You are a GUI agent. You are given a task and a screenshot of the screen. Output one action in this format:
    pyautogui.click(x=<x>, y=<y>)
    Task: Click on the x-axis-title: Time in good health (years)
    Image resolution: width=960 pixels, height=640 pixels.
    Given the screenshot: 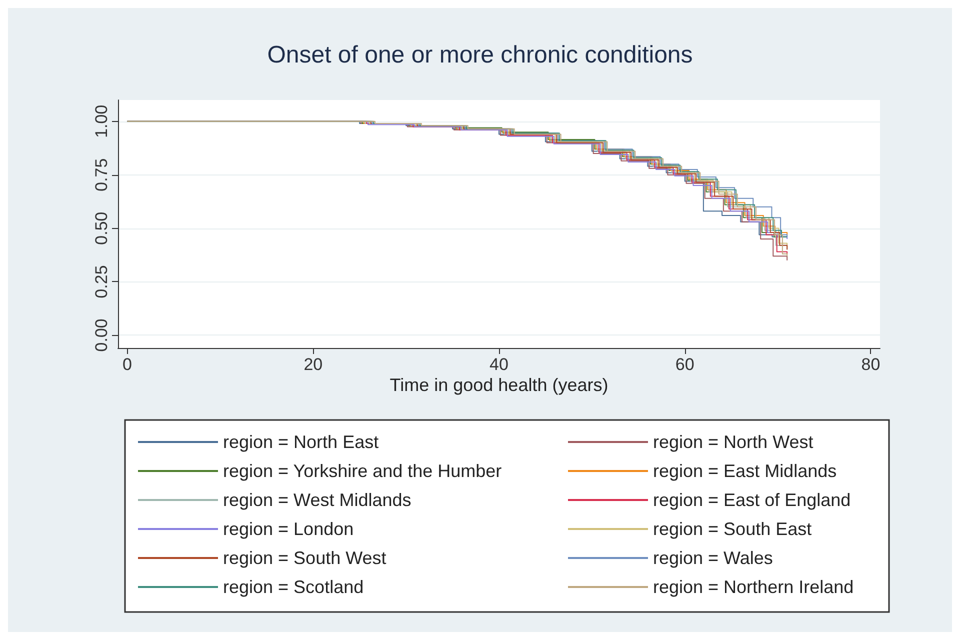 What is the action you would take?
    pyautogui.click(x=499, y=385)
    